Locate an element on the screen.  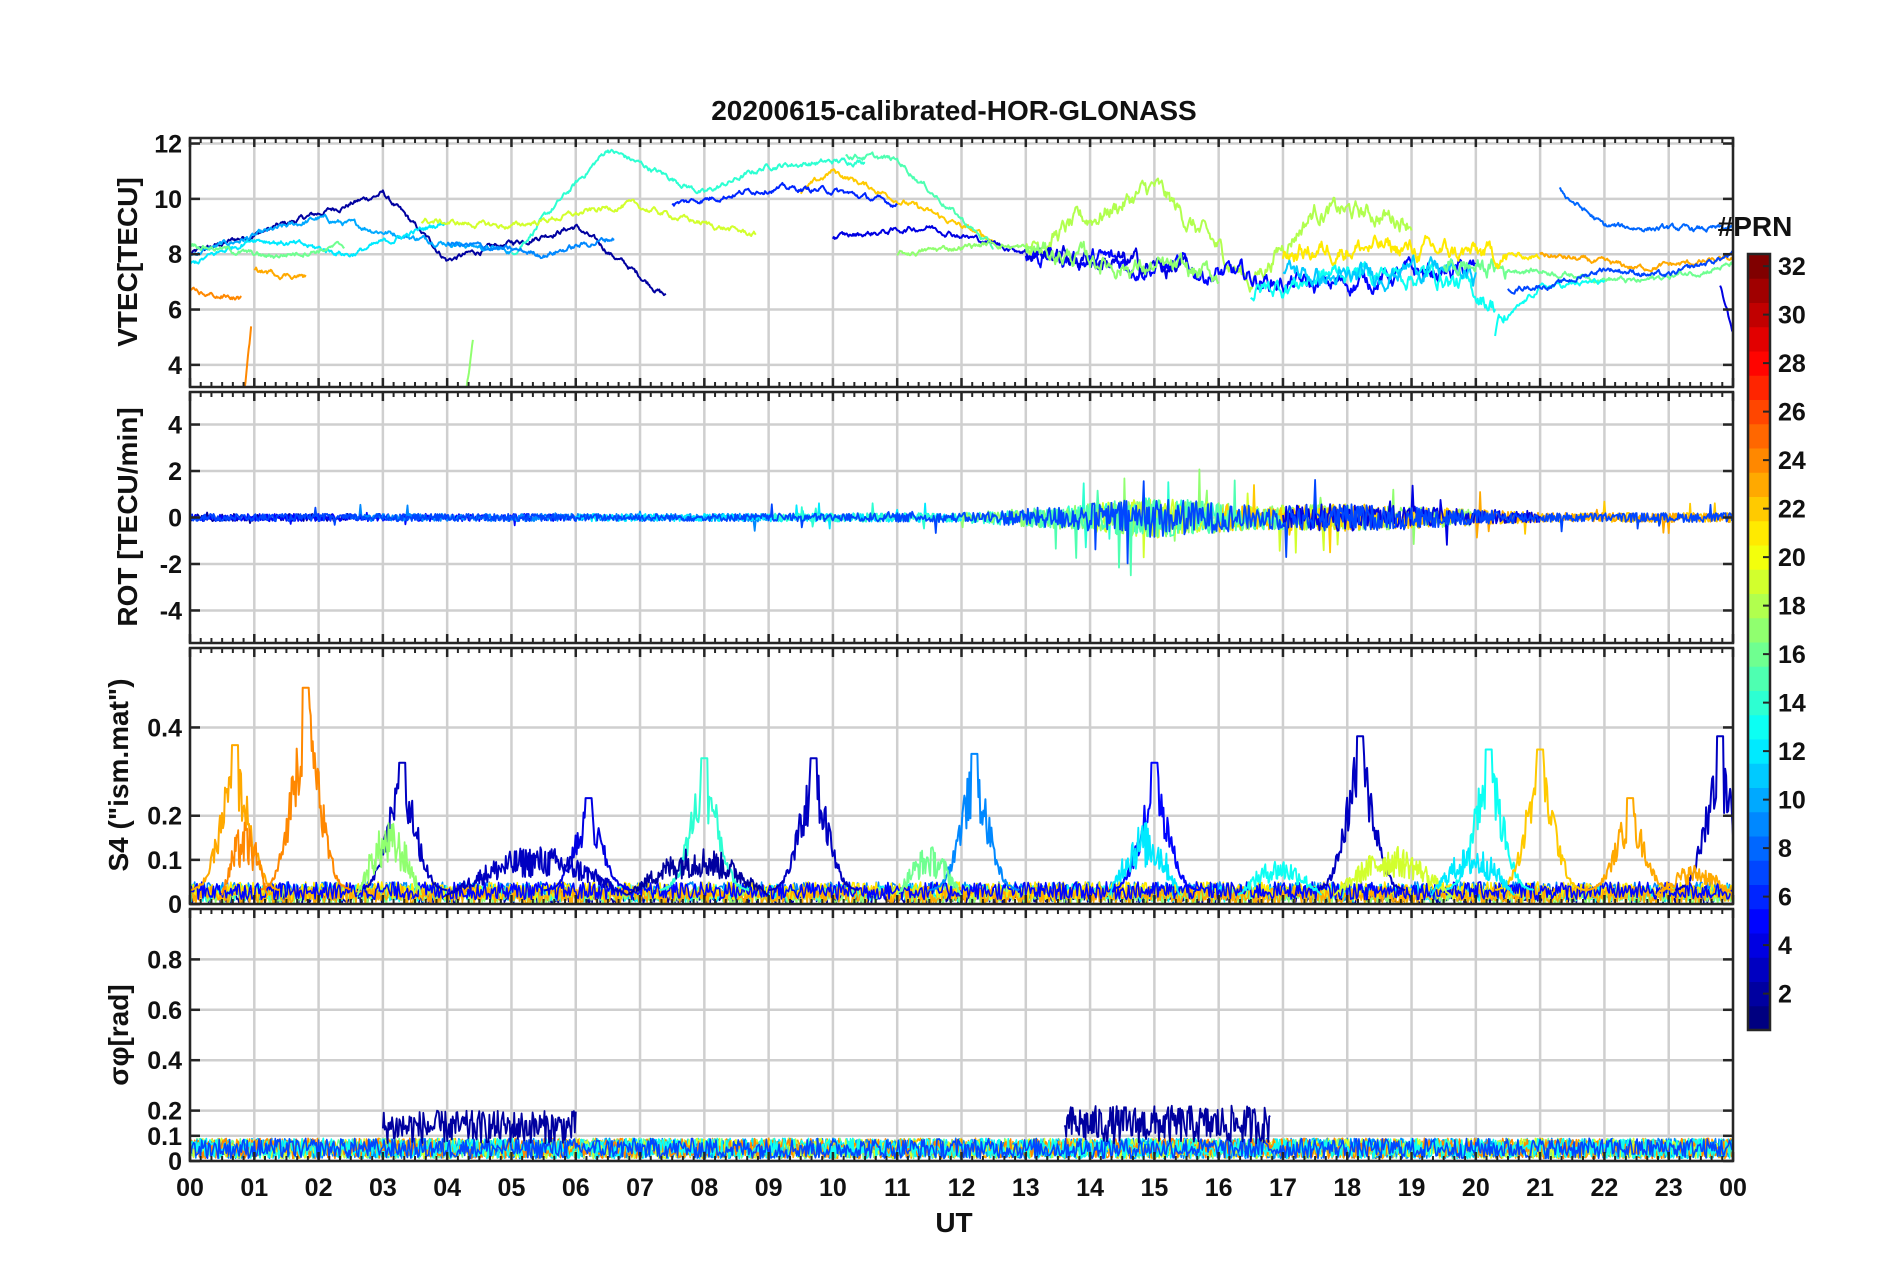
y-tick-label-vtec: 10 is located at coordinates (168, 200).